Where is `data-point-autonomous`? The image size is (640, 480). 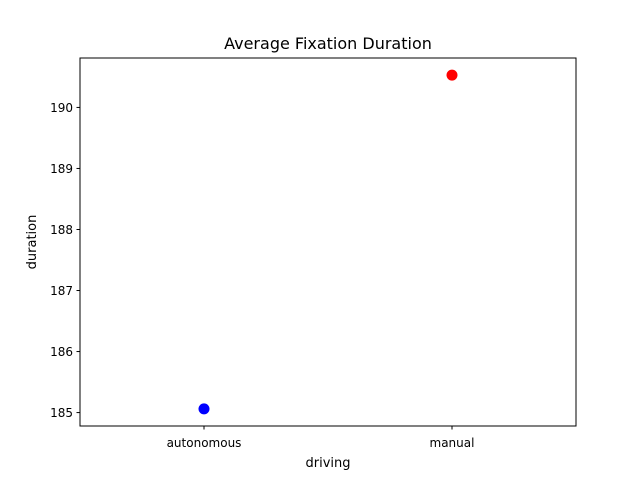
data-point-autonomous is located at coordinates (204, 409).